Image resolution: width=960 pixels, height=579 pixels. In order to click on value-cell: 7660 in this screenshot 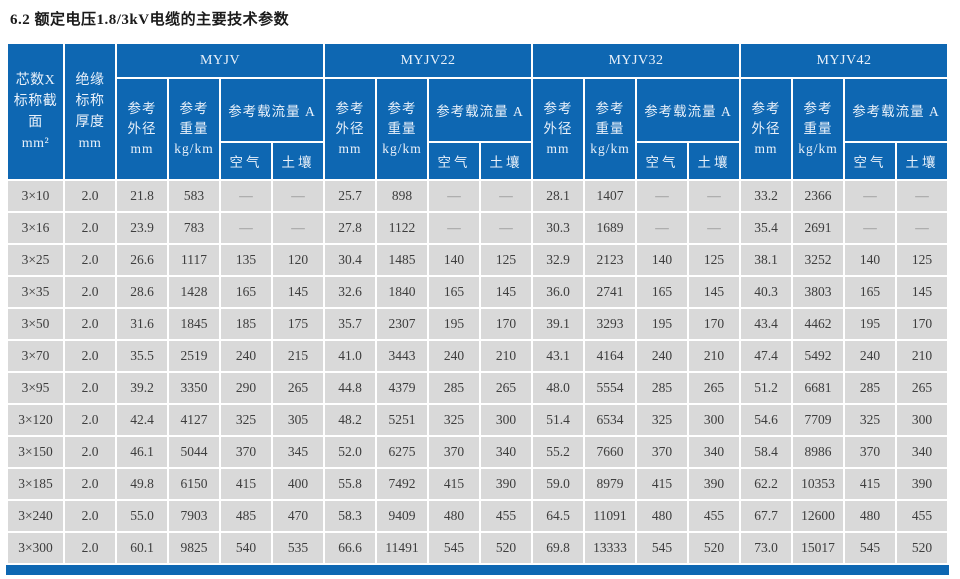, I will do `click(610, 452)`.